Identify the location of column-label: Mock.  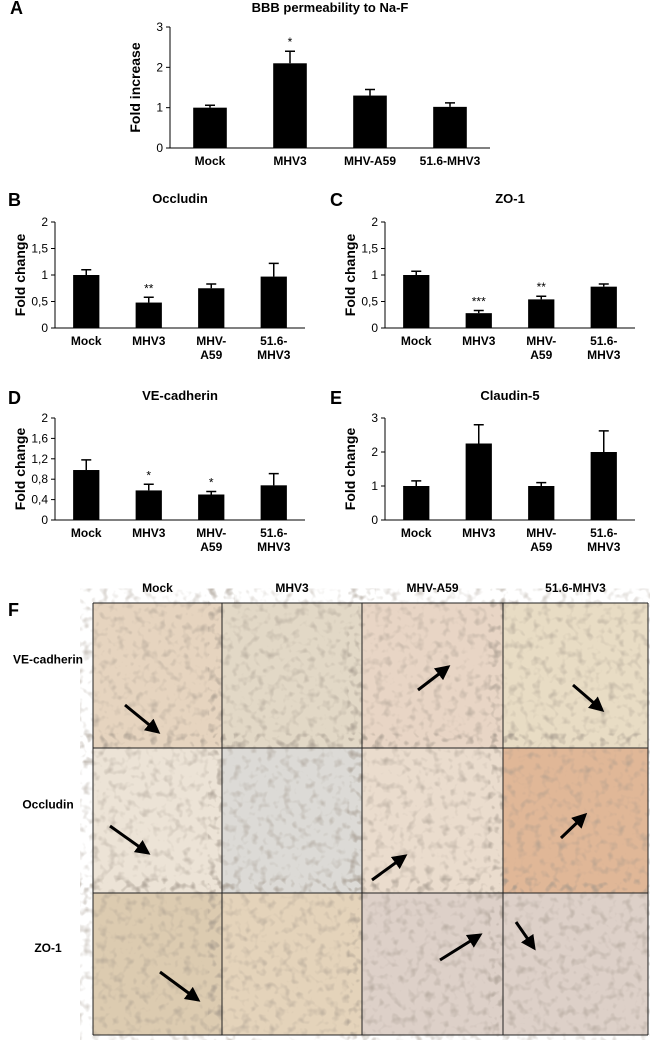
(157, 588).